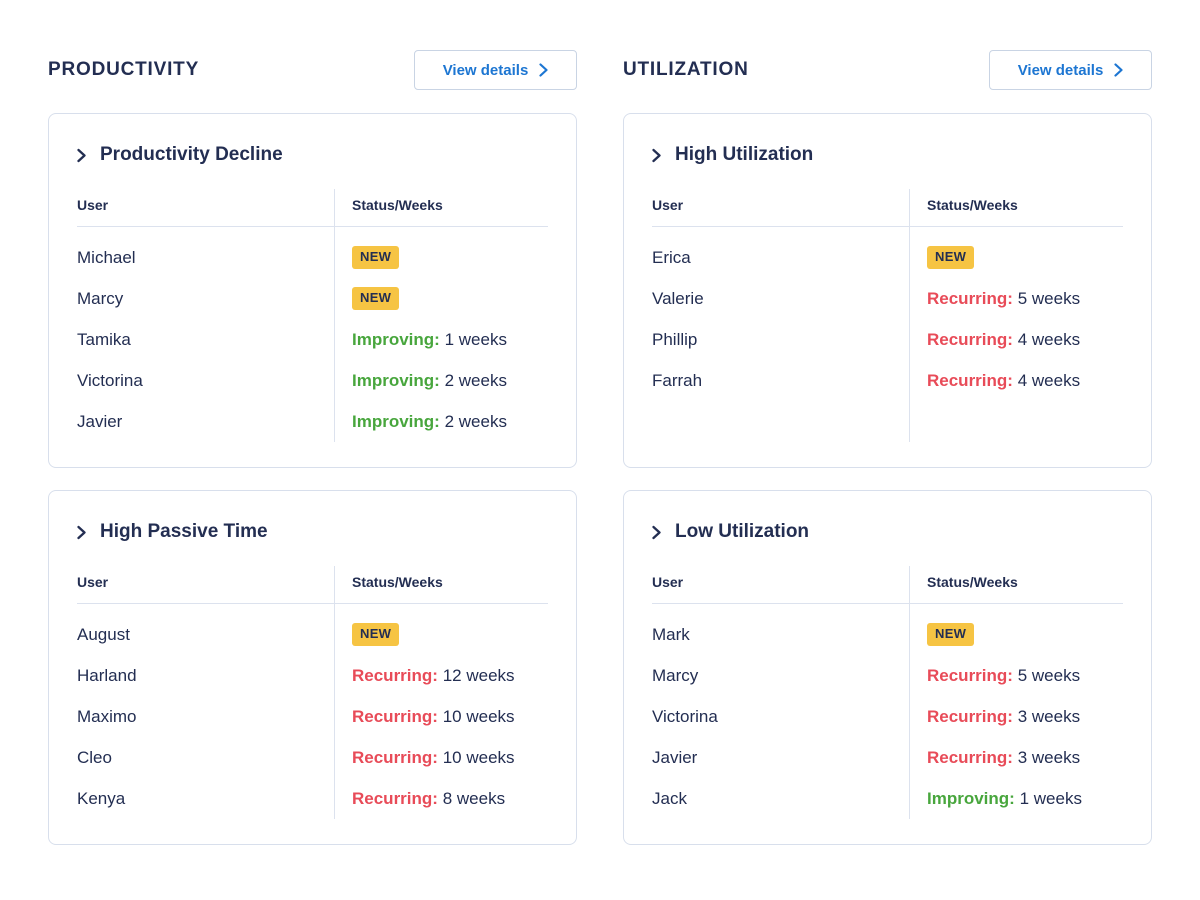 The image size is (1200, 900). Describe the element at coordinates (887, 532) in the screenshot. I see `card-title-row: Low Utilization` at that location.